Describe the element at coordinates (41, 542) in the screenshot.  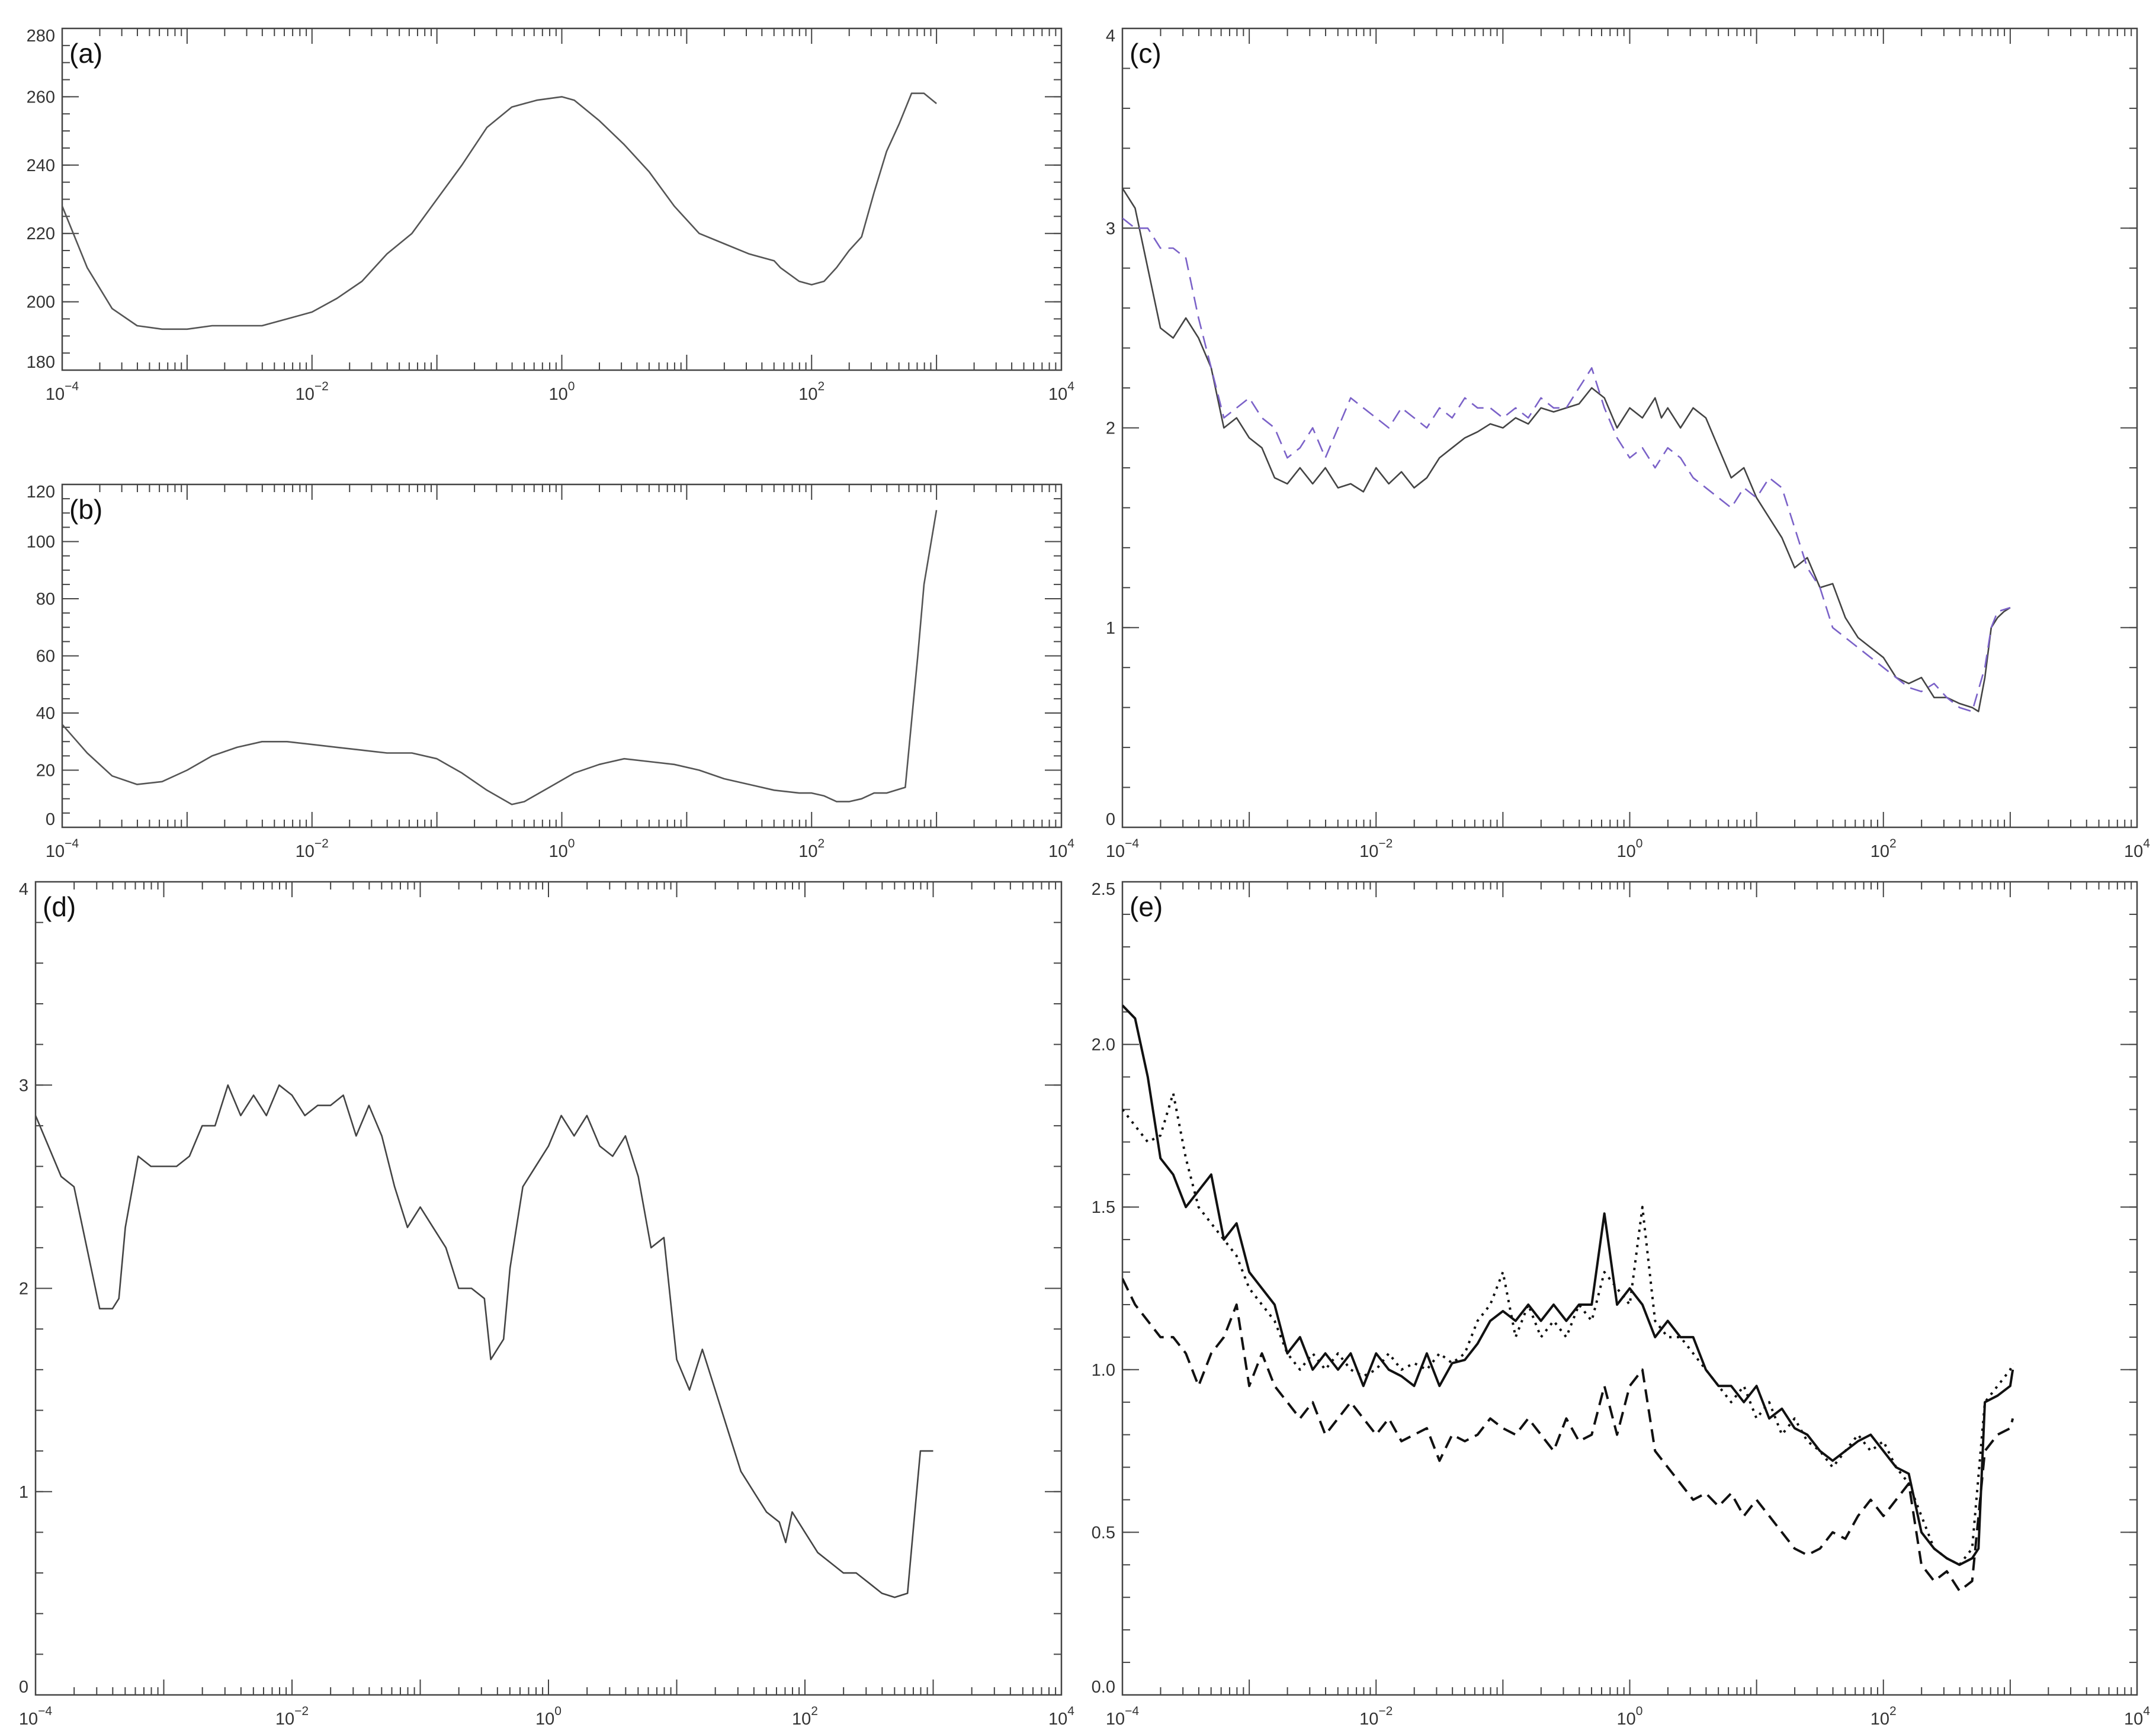
I see `y-tick-label: 100` at that location.